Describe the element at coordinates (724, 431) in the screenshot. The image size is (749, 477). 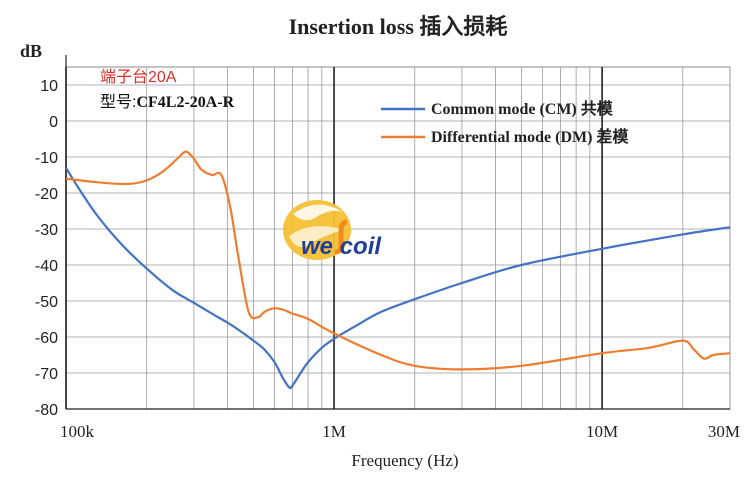
I see `x-tick-label: 30M` at that location.